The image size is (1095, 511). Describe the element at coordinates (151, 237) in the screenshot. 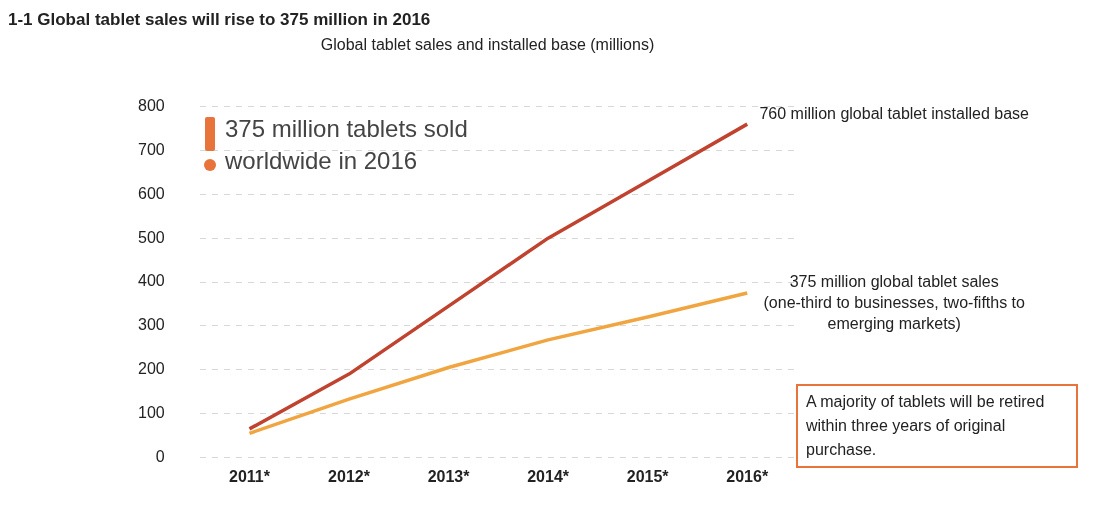

I see `y-tick-label: 500` at that location.